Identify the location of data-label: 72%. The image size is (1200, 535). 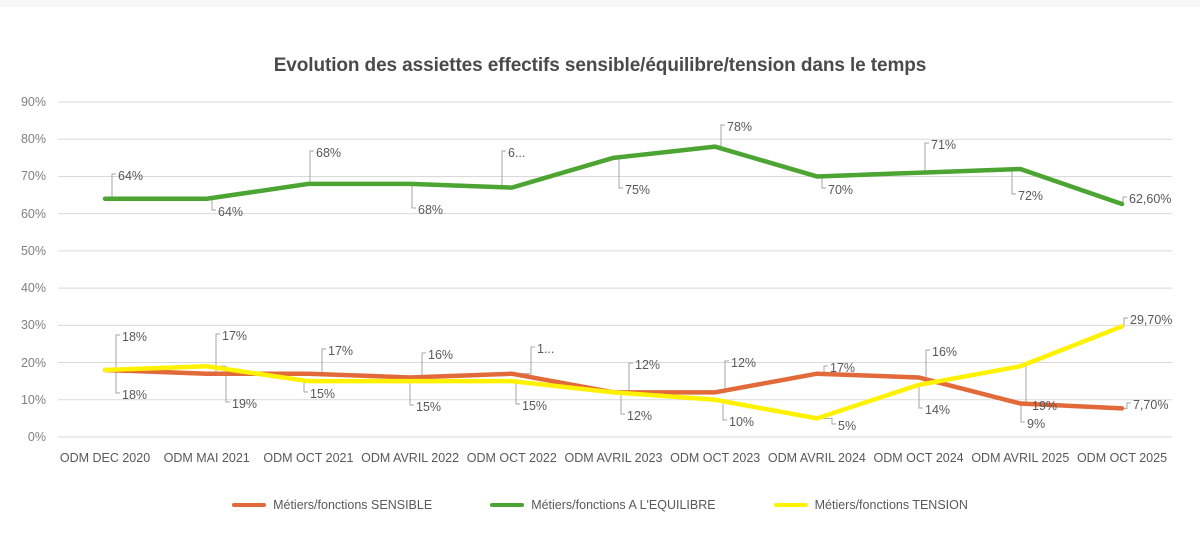
(1031, 196).